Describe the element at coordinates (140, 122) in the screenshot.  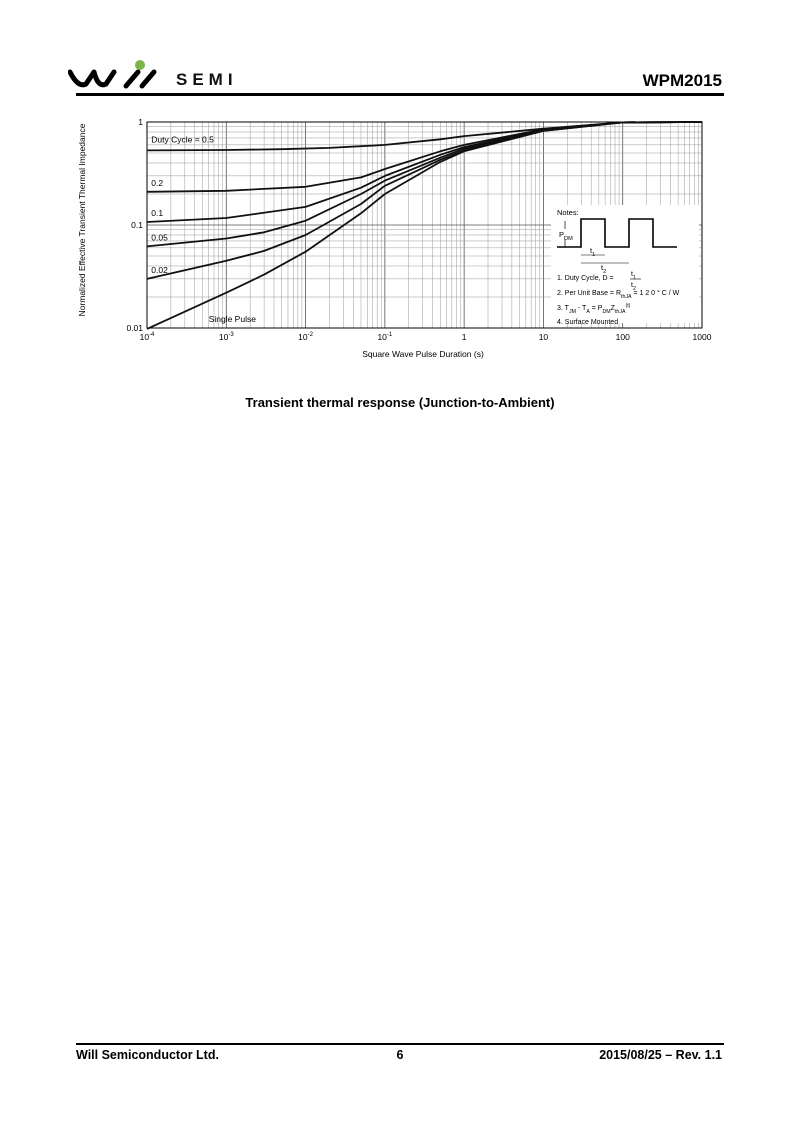
I see `y-tick-label: 1` at that location.